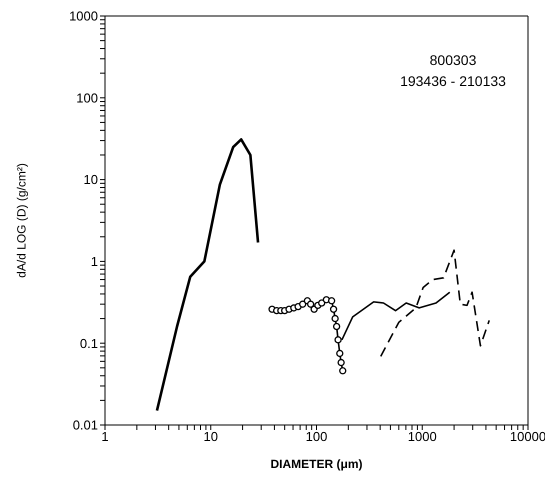  What do you see at coordinates (453, 60) in the screenshot?
I see `annotation: 800303` at bounding box center [453, 60].